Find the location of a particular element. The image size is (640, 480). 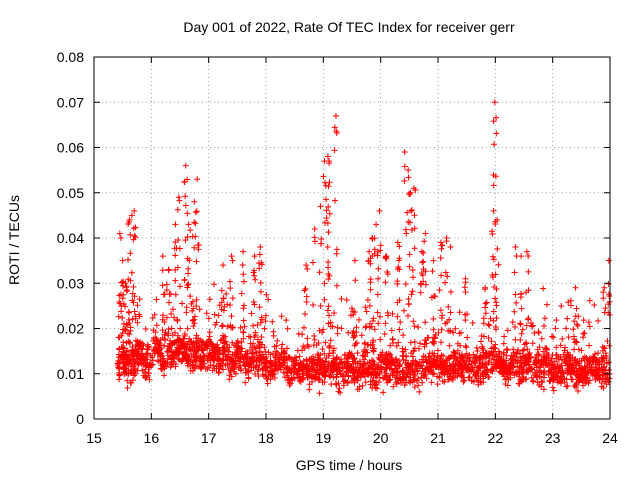

x-tick-label: 18 is located at coordinates (266, 438).